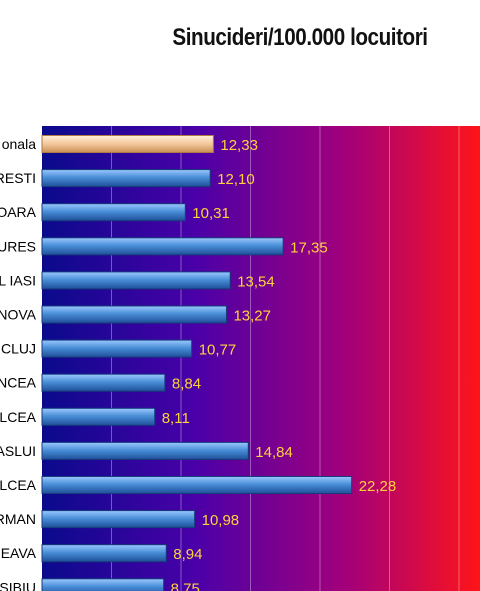  I want to click on category-label: L IASI, so click(18, 280).